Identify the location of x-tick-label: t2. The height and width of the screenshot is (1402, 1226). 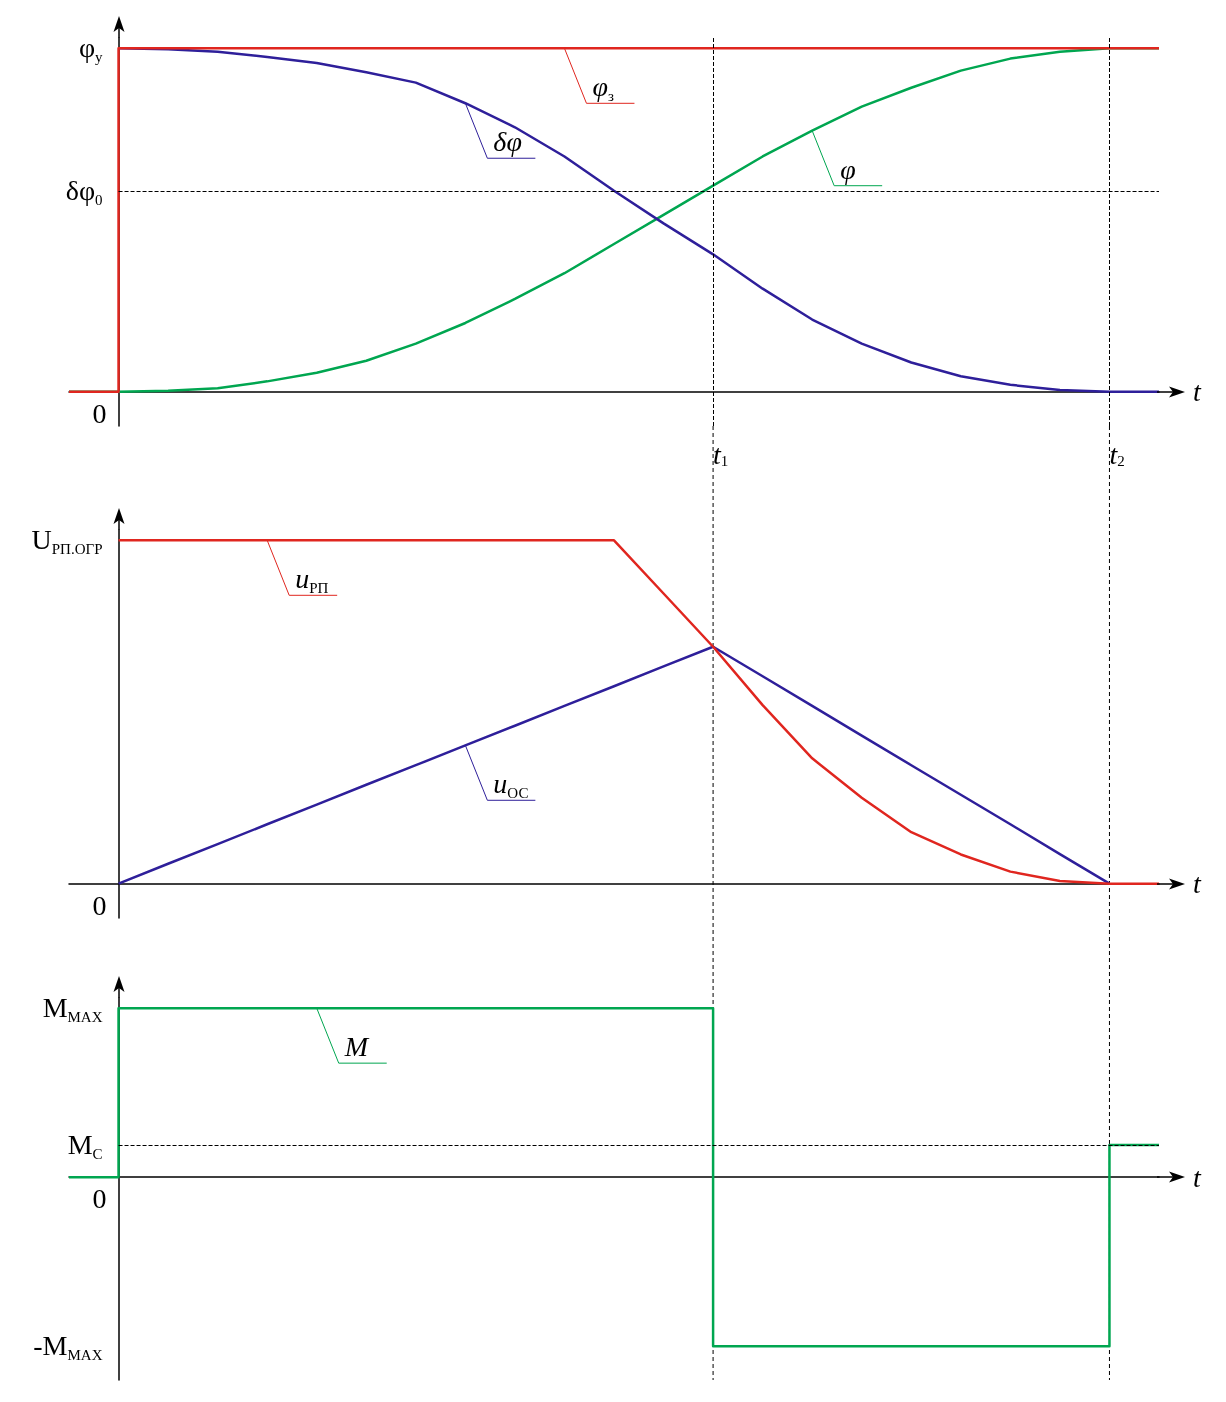
(1117, 454).